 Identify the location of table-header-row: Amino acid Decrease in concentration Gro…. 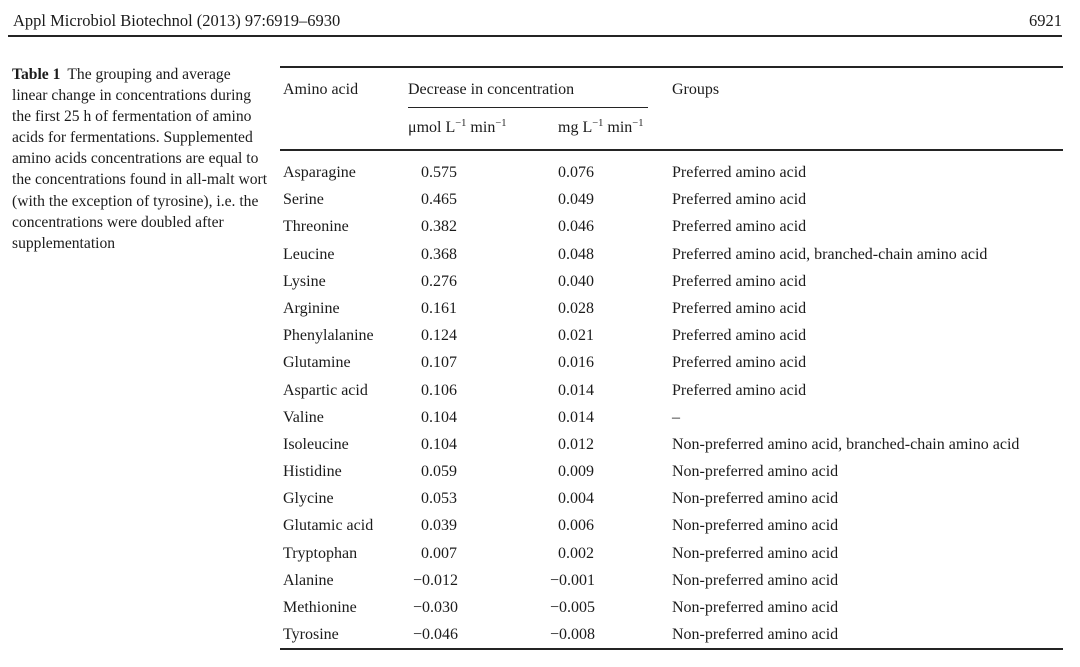
(671, 87).